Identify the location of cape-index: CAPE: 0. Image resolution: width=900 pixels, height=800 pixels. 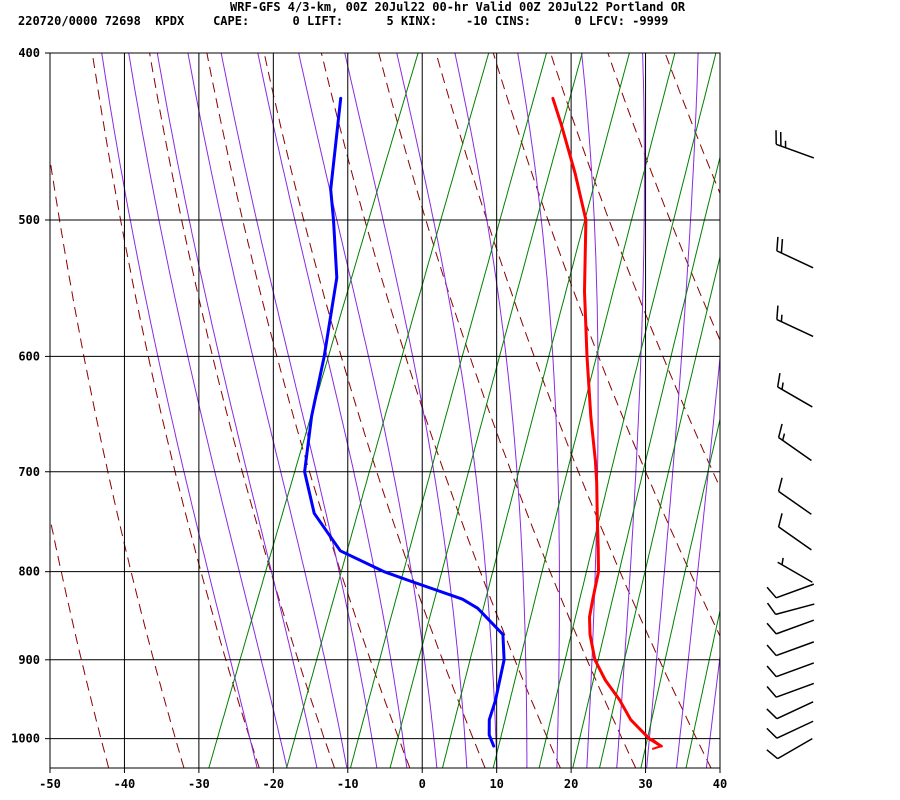
(256, 21).